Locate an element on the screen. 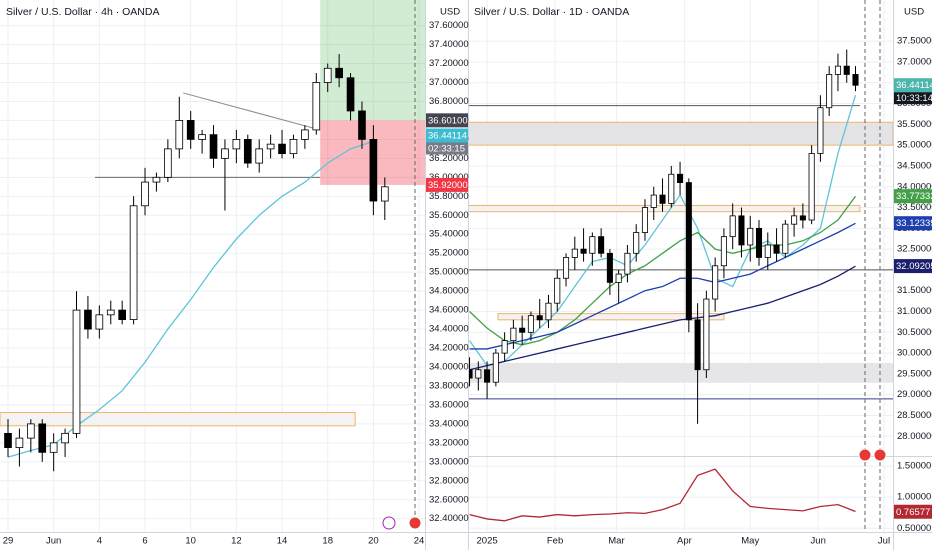 This screenshot has width=932, height=550. event-icon is located at coordinates (389, 523).